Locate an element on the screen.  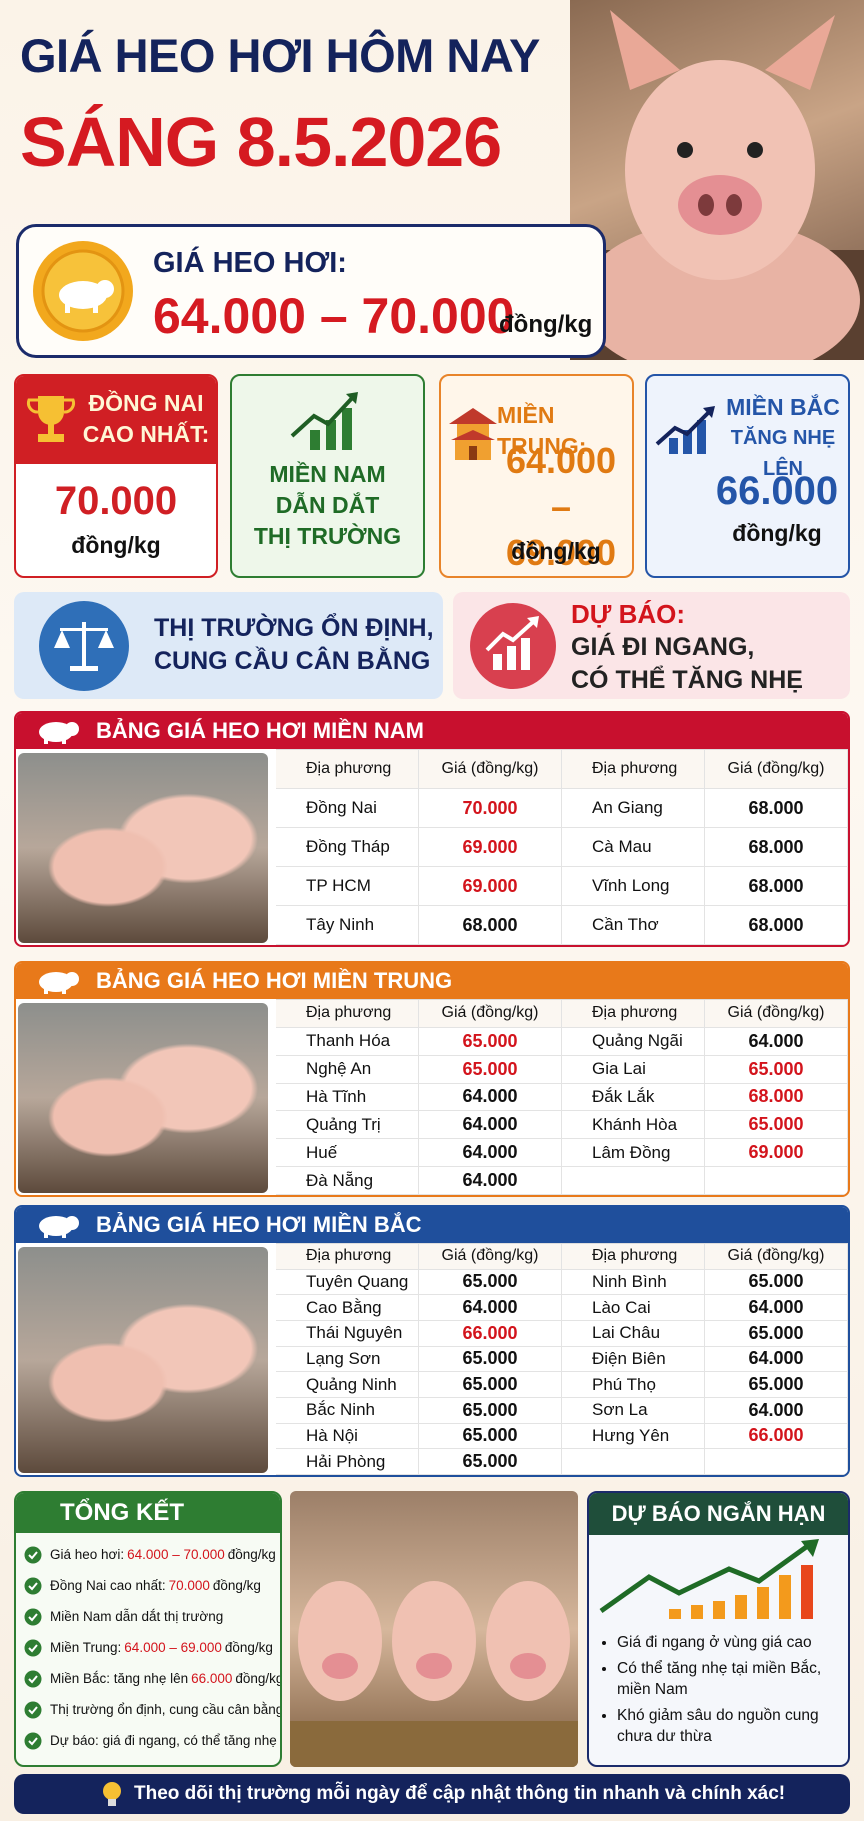
place-cell: Thanh Hóa is located at coordinates (347, 1041).